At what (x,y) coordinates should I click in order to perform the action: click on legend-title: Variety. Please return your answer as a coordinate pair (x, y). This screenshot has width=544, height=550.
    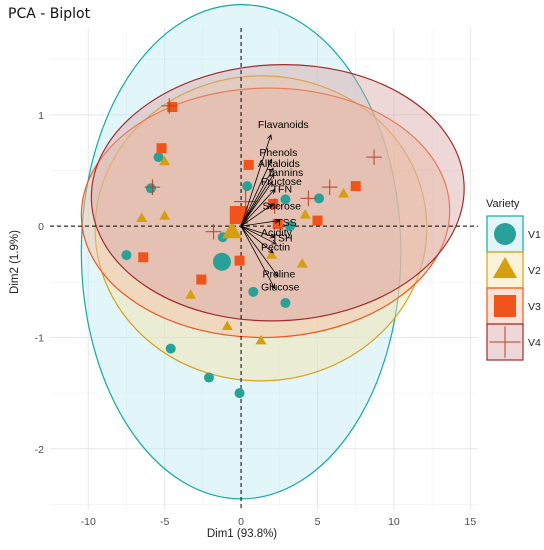
    Looking at the image, I should click on (503, 204).